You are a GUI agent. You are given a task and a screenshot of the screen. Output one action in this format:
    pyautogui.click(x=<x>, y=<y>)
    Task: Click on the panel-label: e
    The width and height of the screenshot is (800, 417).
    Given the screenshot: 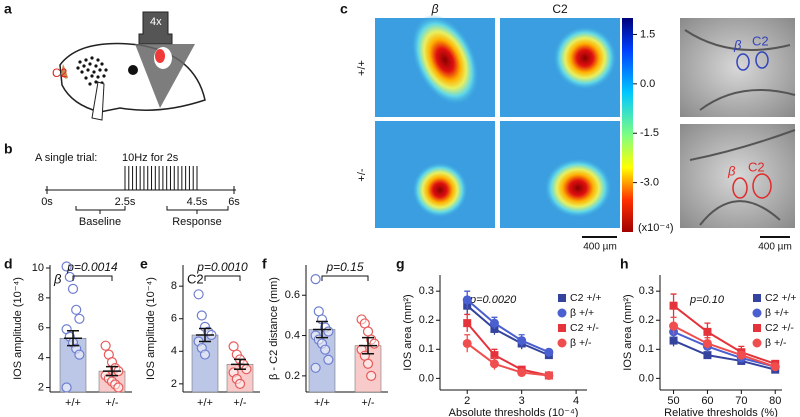 What is the action you would take?
    pyautogui.click(x=144, y=264)
    